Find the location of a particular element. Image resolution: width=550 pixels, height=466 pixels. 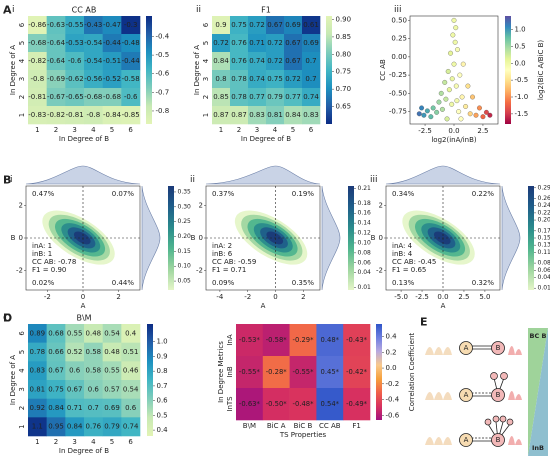

colorbar-tick-label: 0.24 is located at coordinates (544, 205).